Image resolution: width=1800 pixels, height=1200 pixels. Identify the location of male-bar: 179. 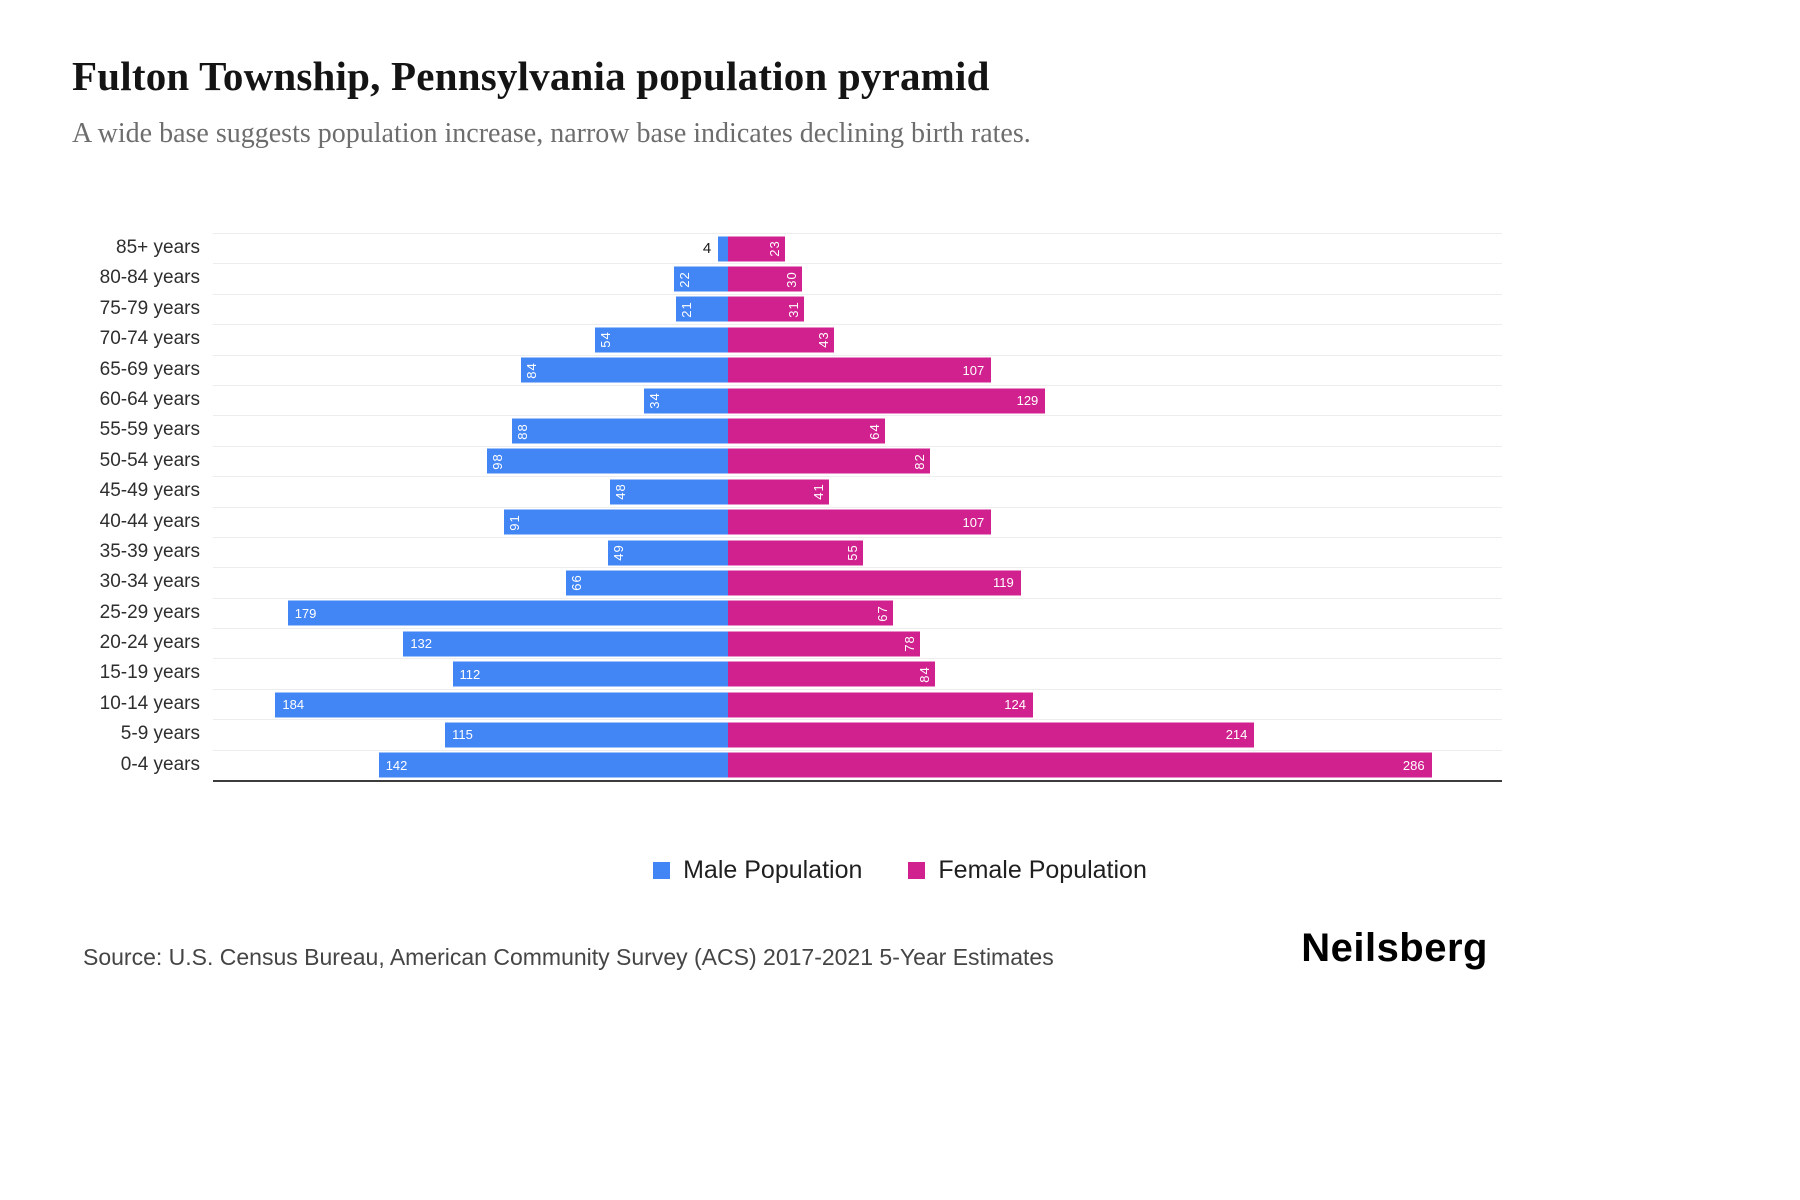
(507, 613).